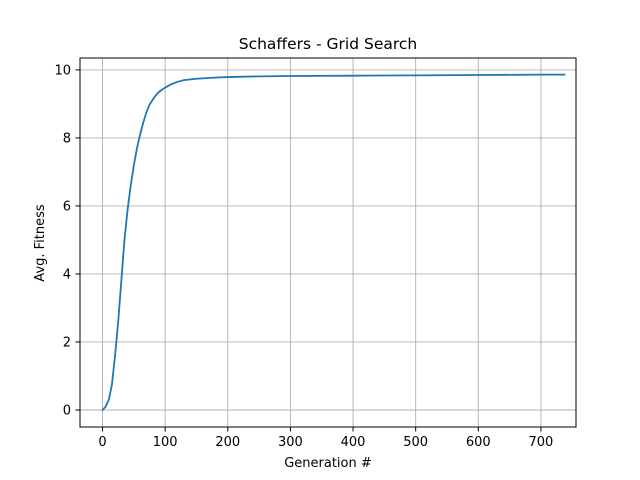  Describe the element at coordinates (353, 442) in the screenshot. I see `x-tick-label: 400` at that location.